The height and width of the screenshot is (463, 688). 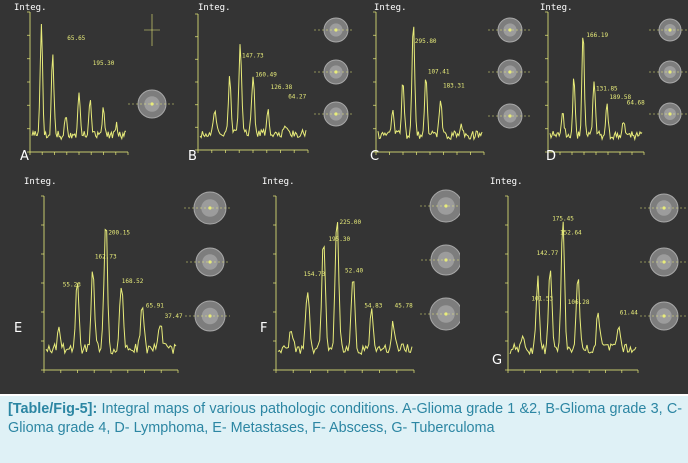 What do you see at coordinates (111, 291) in the screenshot?
I see `panel-e-spectrum-line` at bounding box center [111, 291].